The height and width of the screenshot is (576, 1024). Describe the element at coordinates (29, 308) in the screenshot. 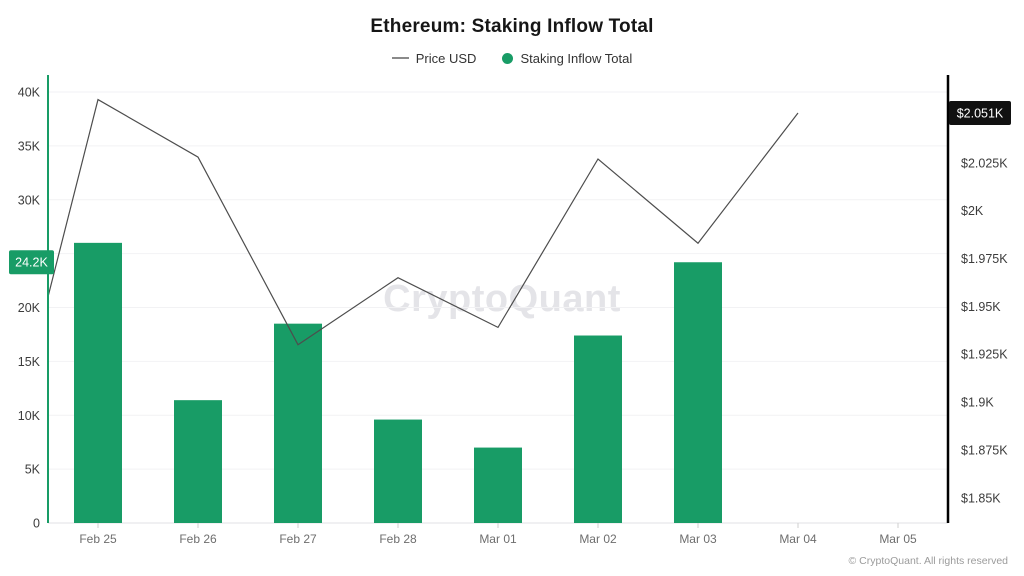

I see `left-axis-tick-label: 20K` at that location.